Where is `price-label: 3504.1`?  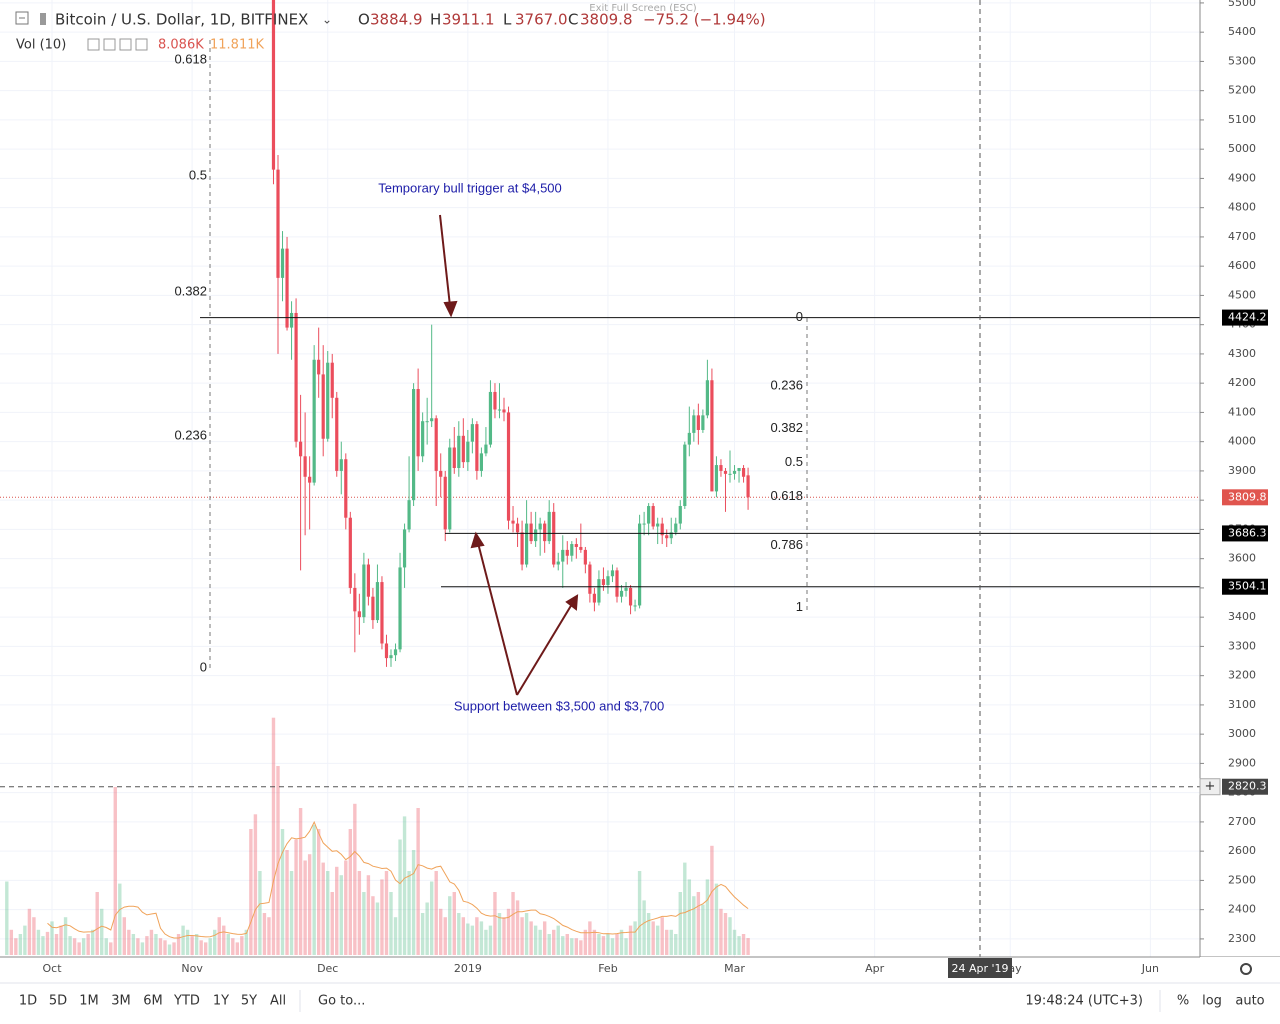
price-label: 3504.1 is located at coordinates (1247, 586).